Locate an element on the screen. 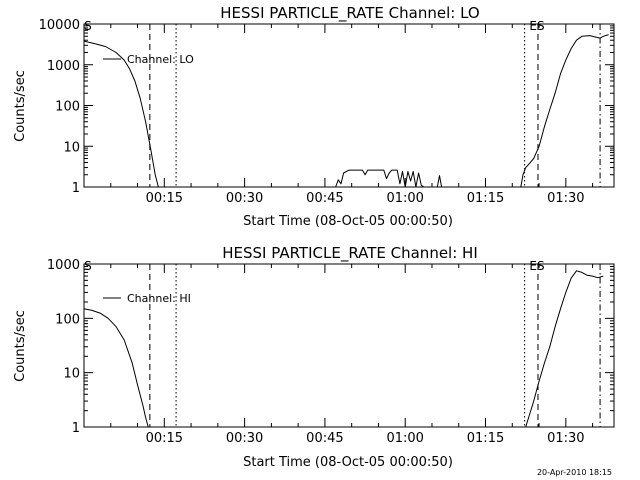 The image size is (640, 480). legend-entry: Channel: LO is located at coordinates (160, 59).